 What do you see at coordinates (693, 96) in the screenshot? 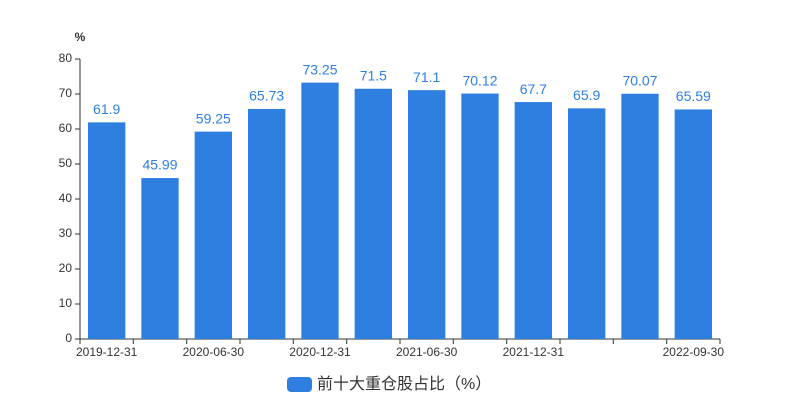
I see `value-label: 65.59` at bounding box center [693, 96].